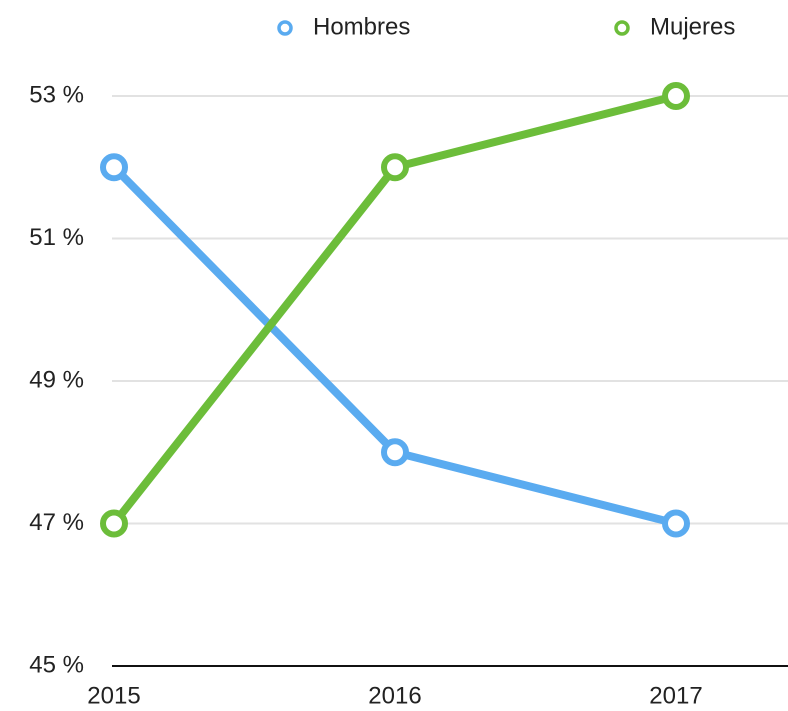  Describe the element at coordinates (361, 26) in the screenshot. I see `legend-label: Hombres` at that location.